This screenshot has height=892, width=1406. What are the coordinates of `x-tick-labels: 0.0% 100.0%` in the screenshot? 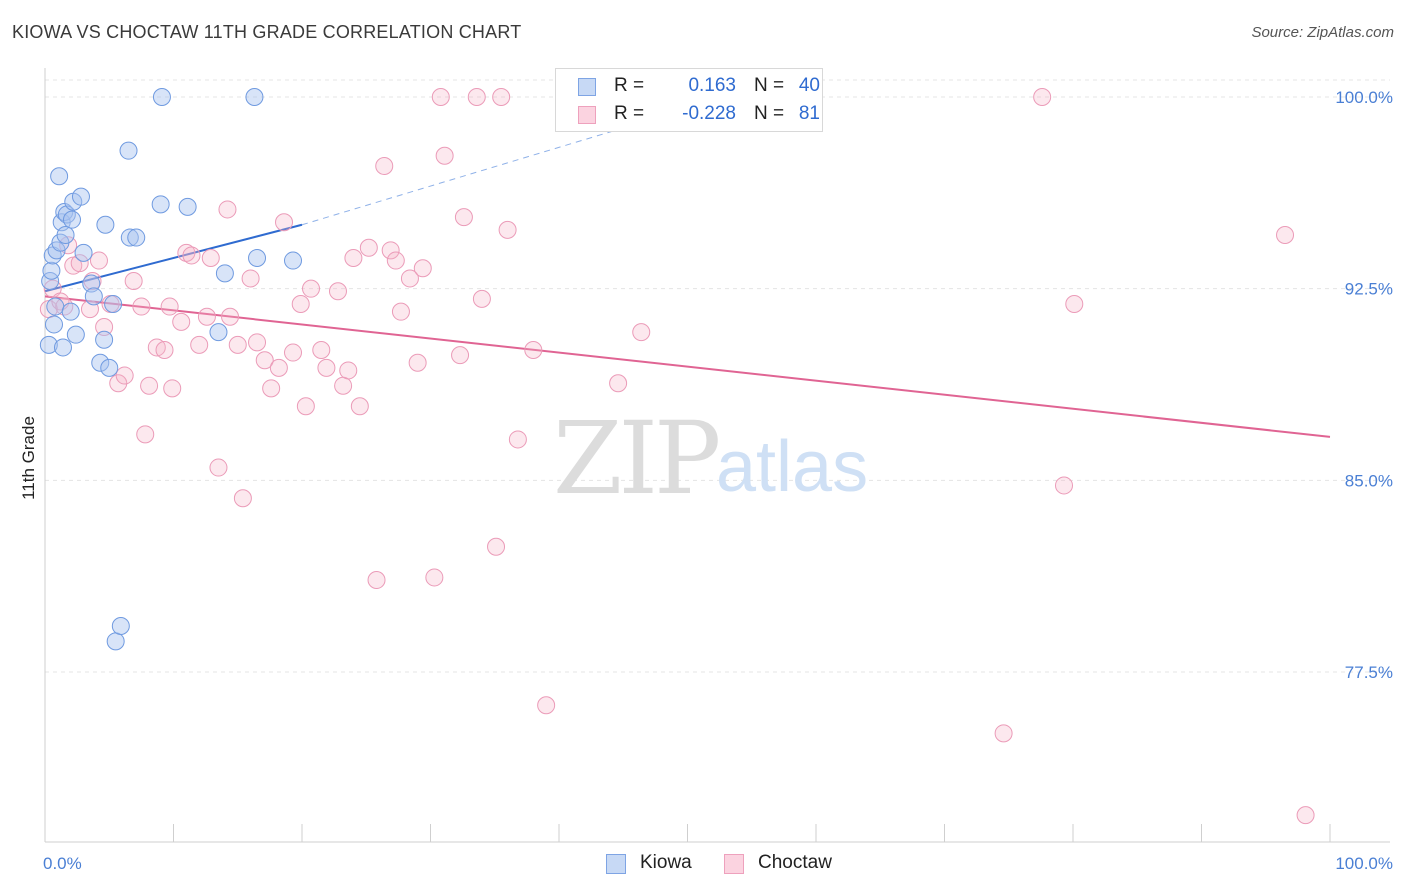 It's located at (718, 863).